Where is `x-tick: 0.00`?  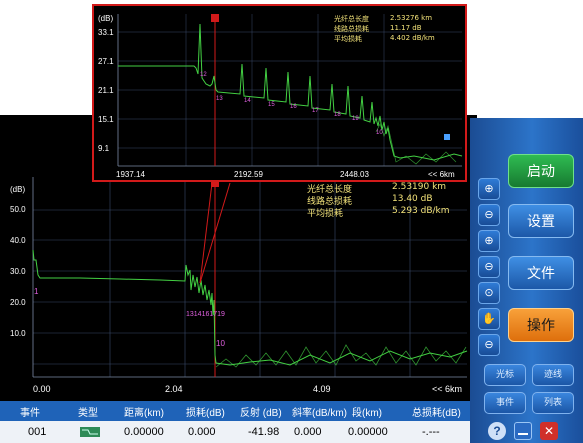 x-tick: 0.00 is located at coordinates (42, 389).